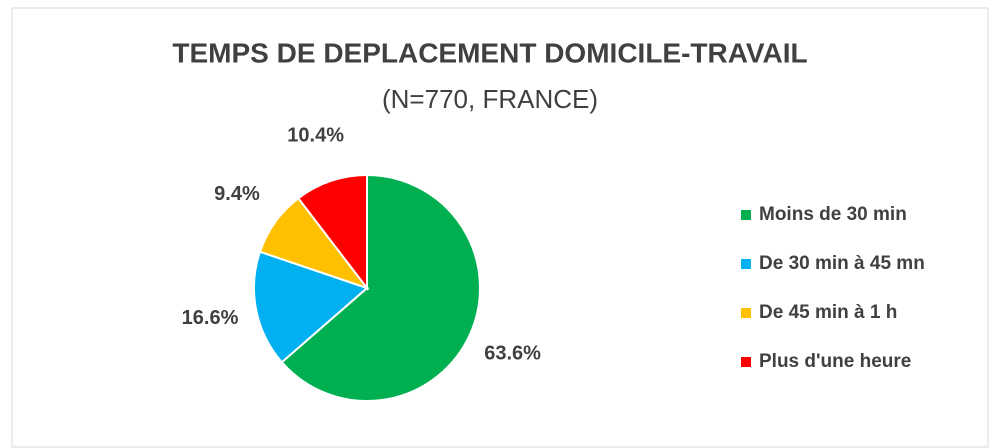  I want to click on chart-subtitle: (N=770, FRANCE), so click(490, 99).